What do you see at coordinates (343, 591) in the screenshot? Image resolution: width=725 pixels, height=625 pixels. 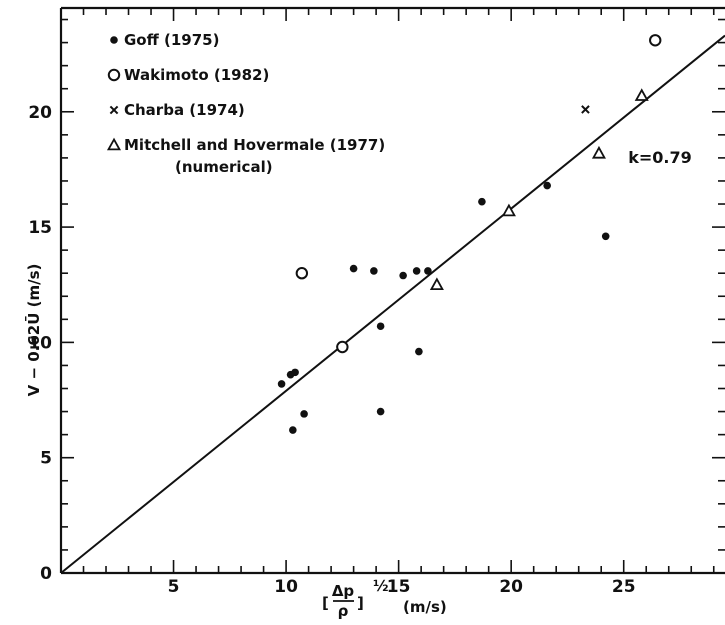 I see `x-label-numerator: Δp` at bounding box center [343, 591].